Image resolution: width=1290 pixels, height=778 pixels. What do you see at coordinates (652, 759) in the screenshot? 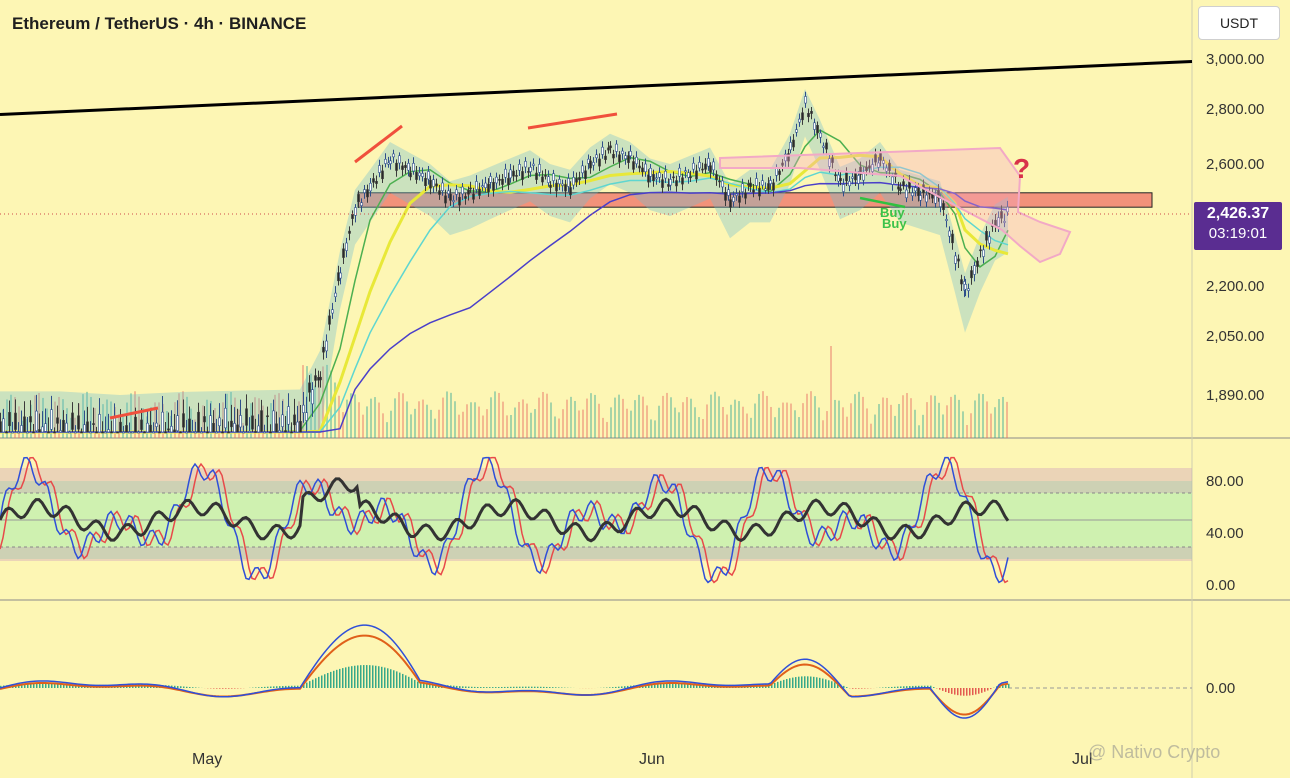
I see `time-axis-label: Jun` at bounding box center [652, 759].